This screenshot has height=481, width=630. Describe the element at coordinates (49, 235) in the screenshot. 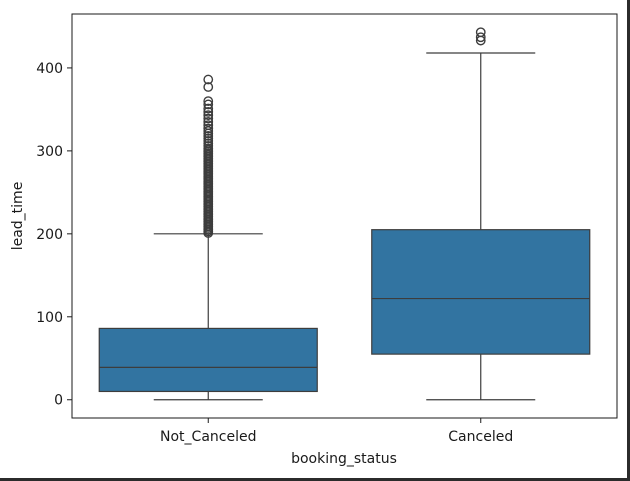

I see `y-tick-label: 200` at that location.